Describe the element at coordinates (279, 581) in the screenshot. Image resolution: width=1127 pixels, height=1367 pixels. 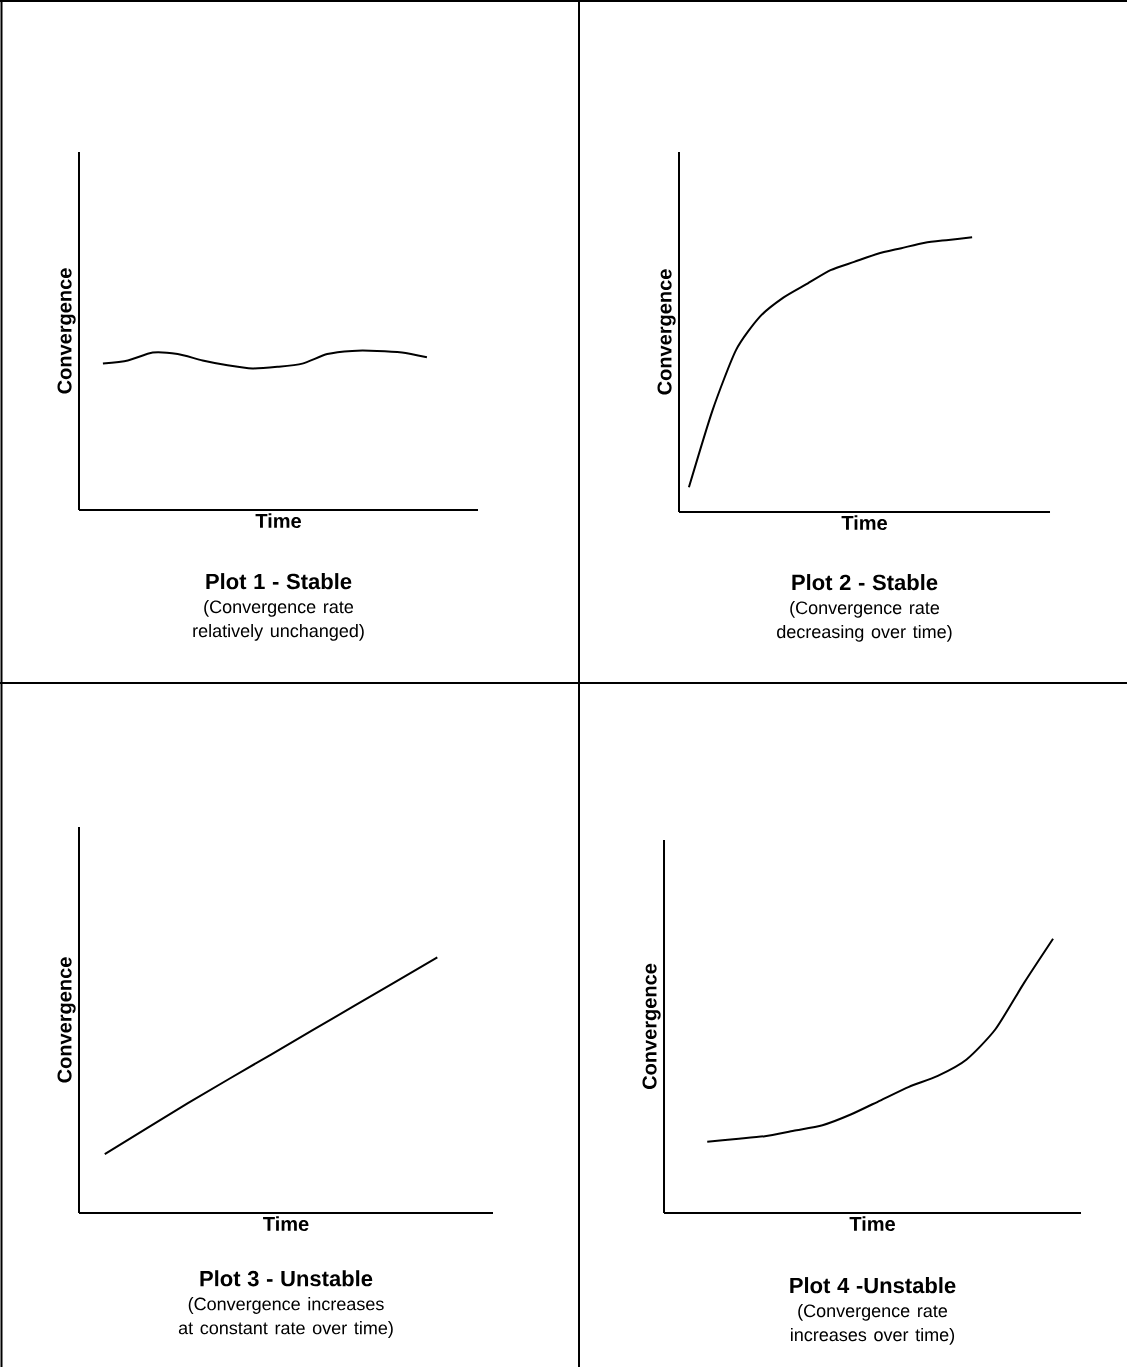
I see `text: Plot 1 - Stable` at that location.